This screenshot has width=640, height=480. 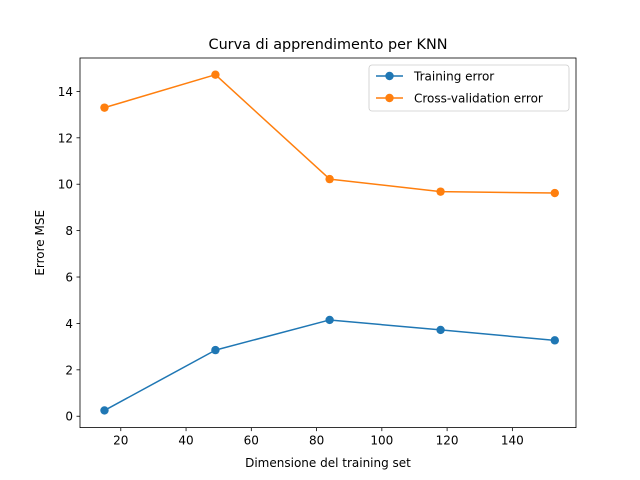 I want to click on y-axis-label: Errore MSE, so click(x=40, y=243).